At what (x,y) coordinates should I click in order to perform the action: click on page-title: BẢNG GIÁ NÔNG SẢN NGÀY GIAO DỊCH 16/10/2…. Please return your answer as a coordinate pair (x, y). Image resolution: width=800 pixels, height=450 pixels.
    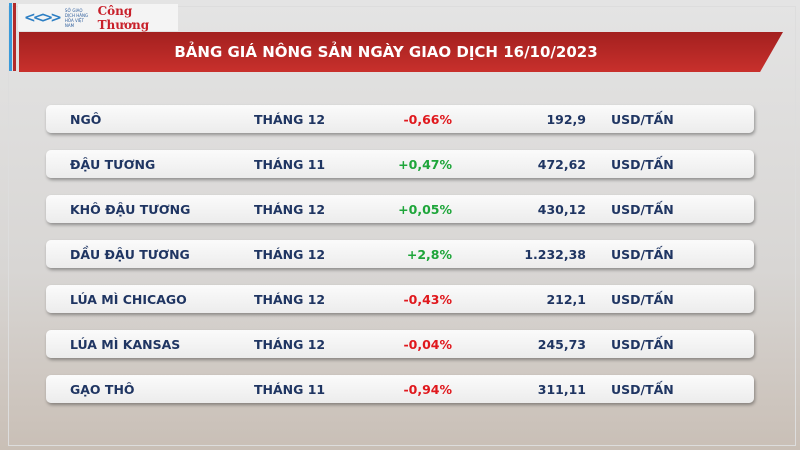
    Looking at the image, I should click on (386, 52).